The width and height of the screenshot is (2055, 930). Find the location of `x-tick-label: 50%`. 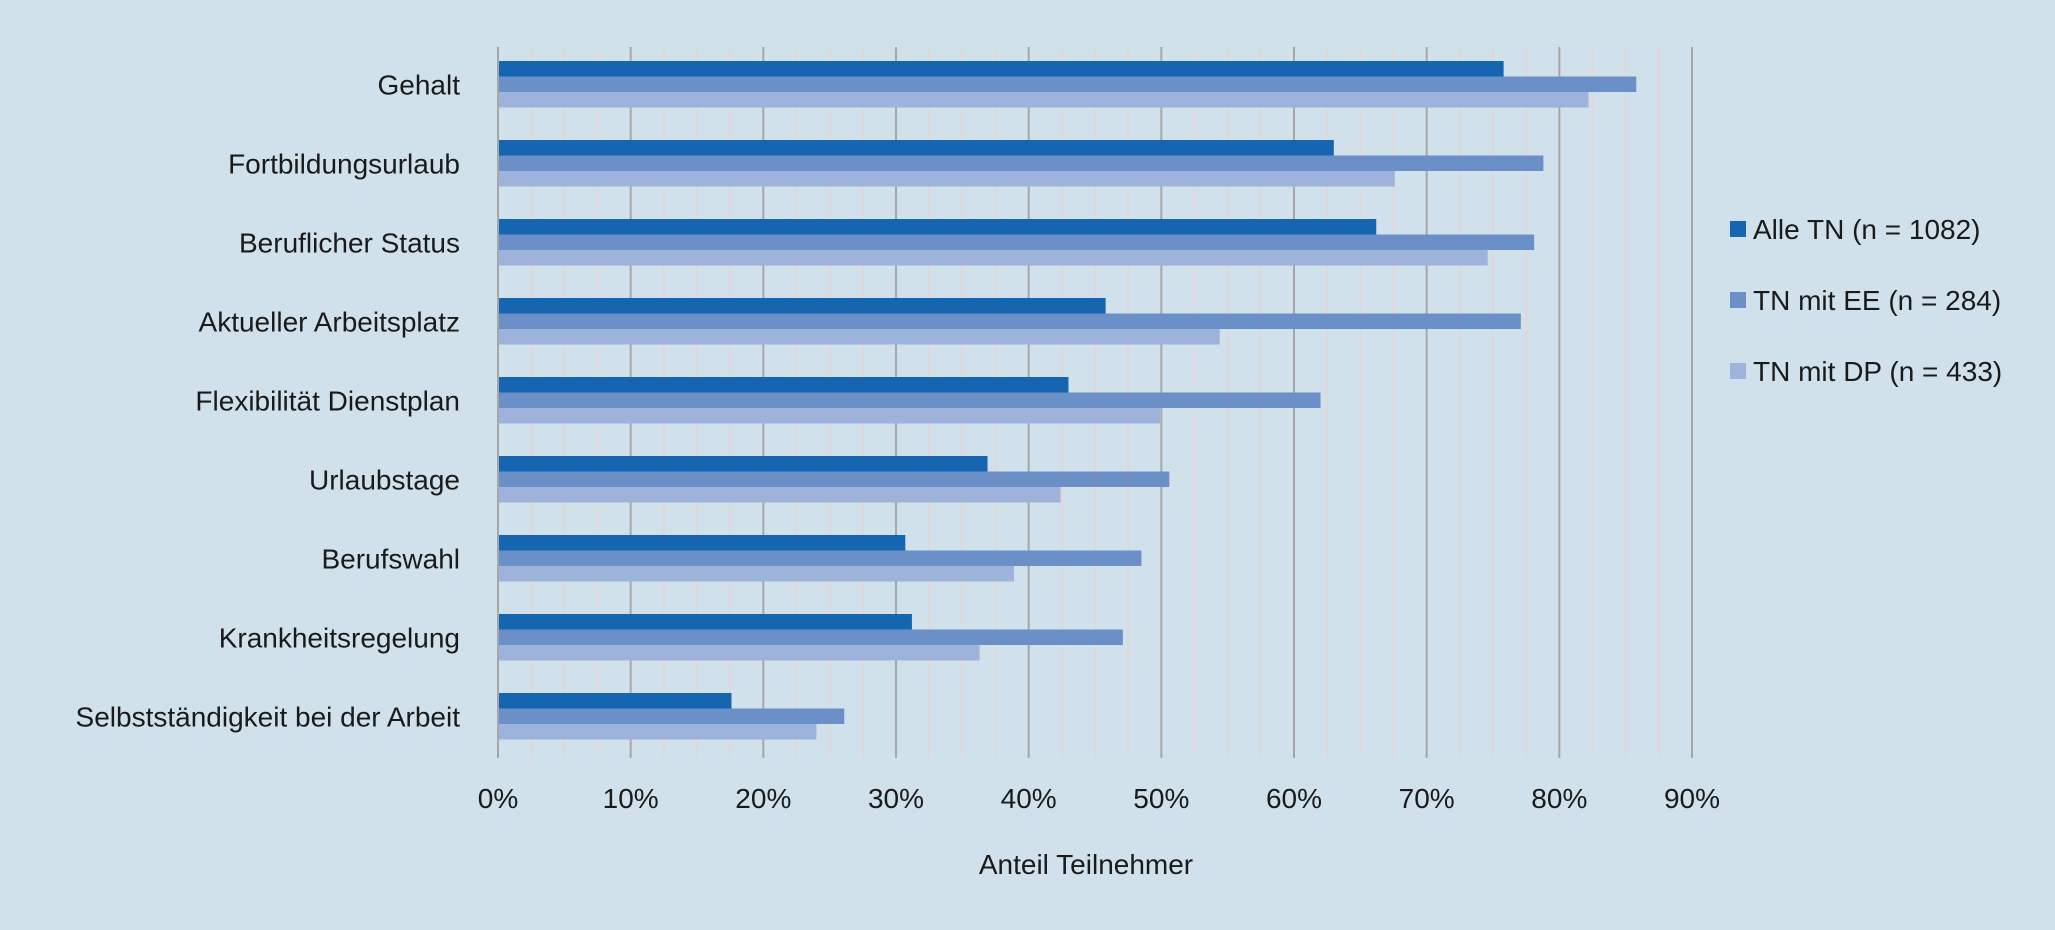

x-tick-label: 50% is located at coordinates (1161, 798).